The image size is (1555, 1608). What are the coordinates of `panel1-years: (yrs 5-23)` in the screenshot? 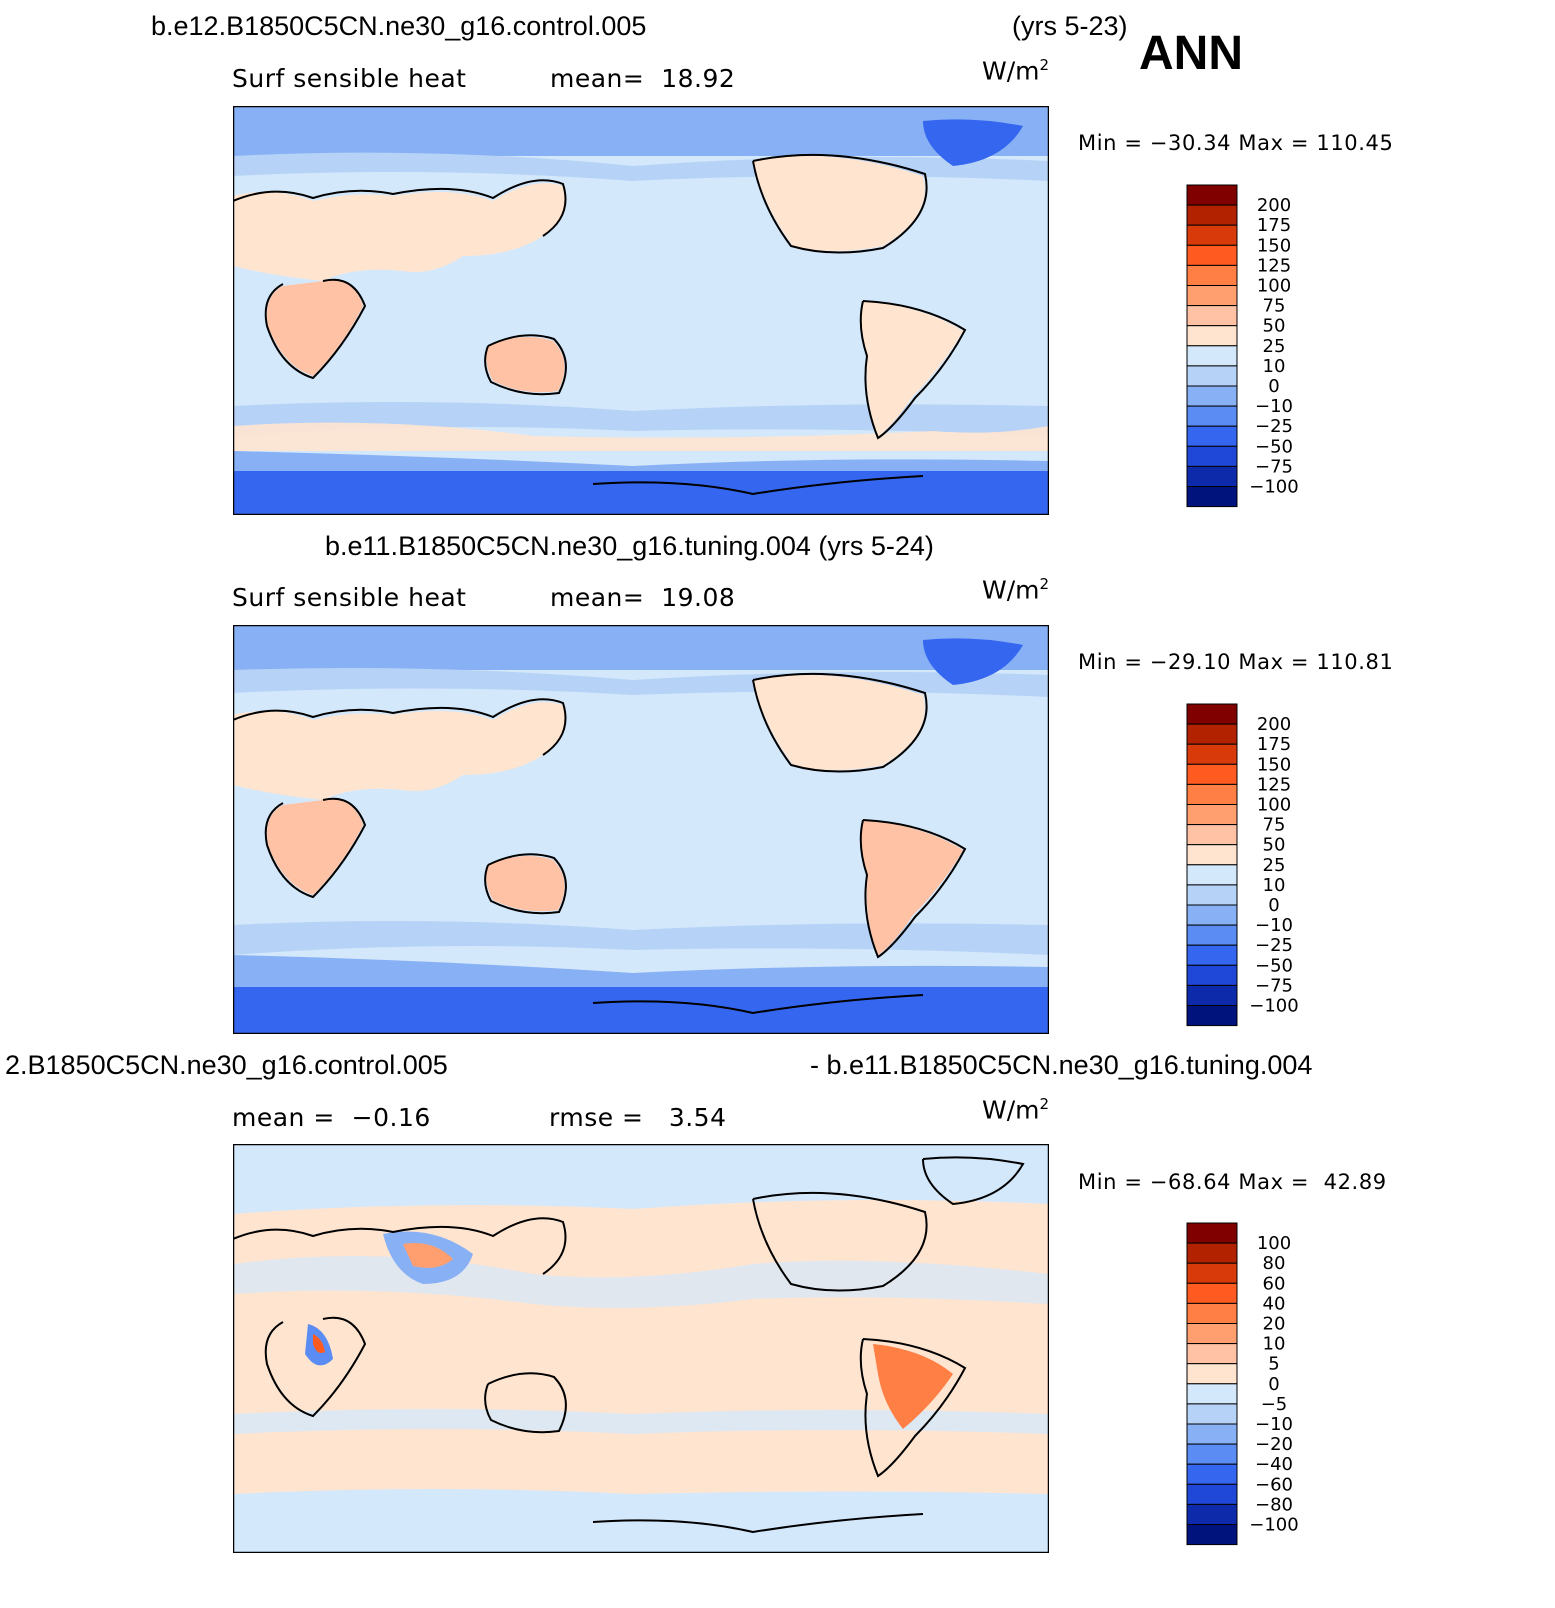 It's located at (1070, 26).